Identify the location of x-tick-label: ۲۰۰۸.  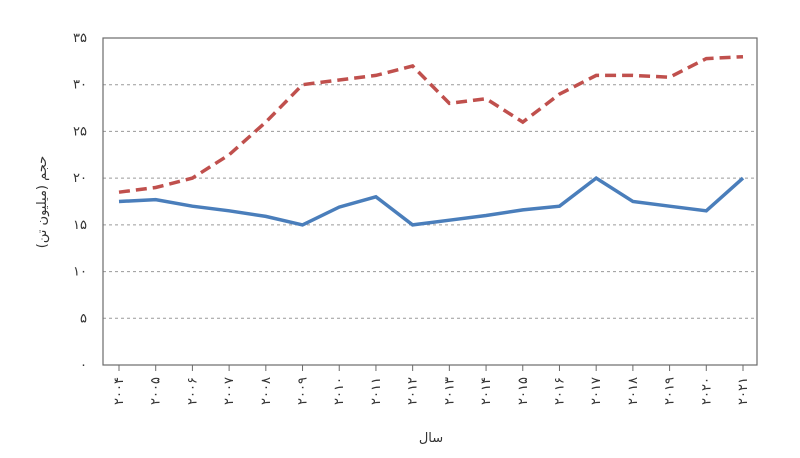
(266, 391).